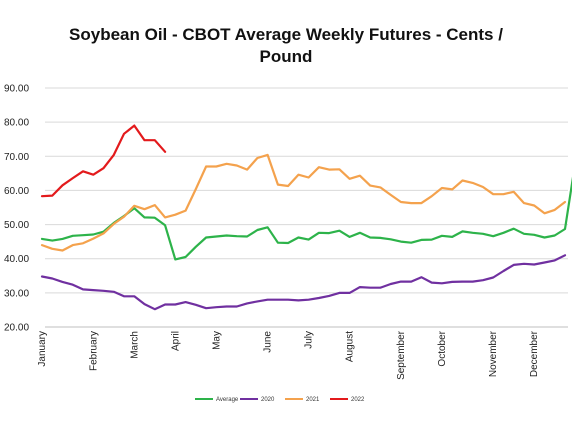 This screenshot has width=572, height=440. What do you see at coordinates (534, 353) in the screenshot?
I see `x-tick-label: December` at bounding box center [534, 353].